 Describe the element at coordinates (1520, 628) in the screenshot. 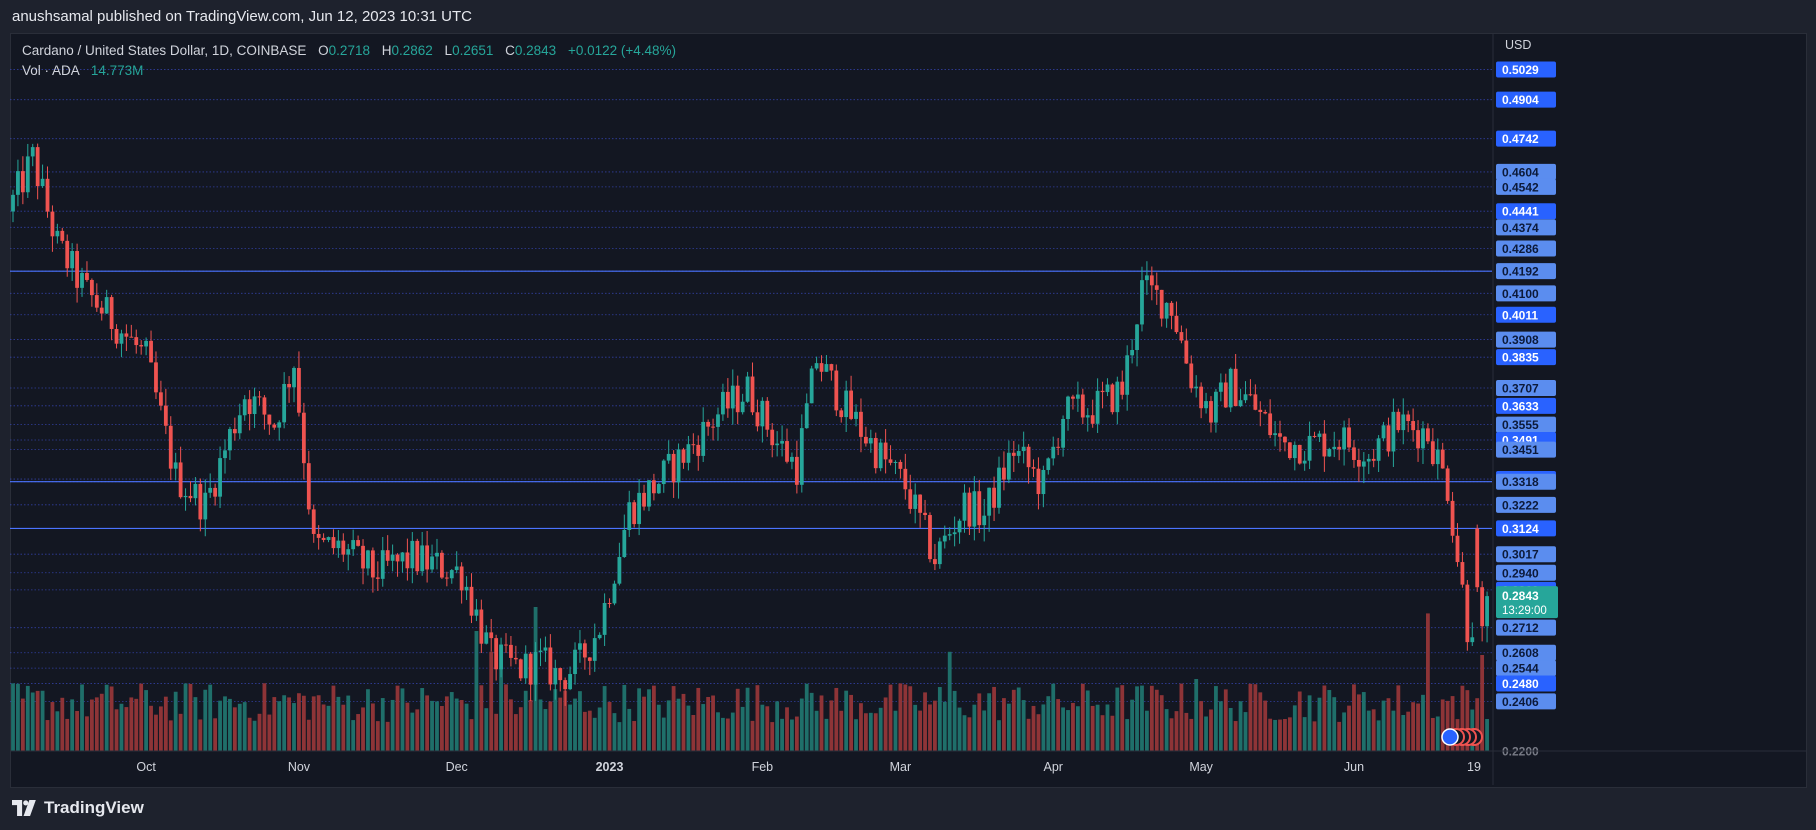

I see `price-tick-label: 0.2712` at that location.